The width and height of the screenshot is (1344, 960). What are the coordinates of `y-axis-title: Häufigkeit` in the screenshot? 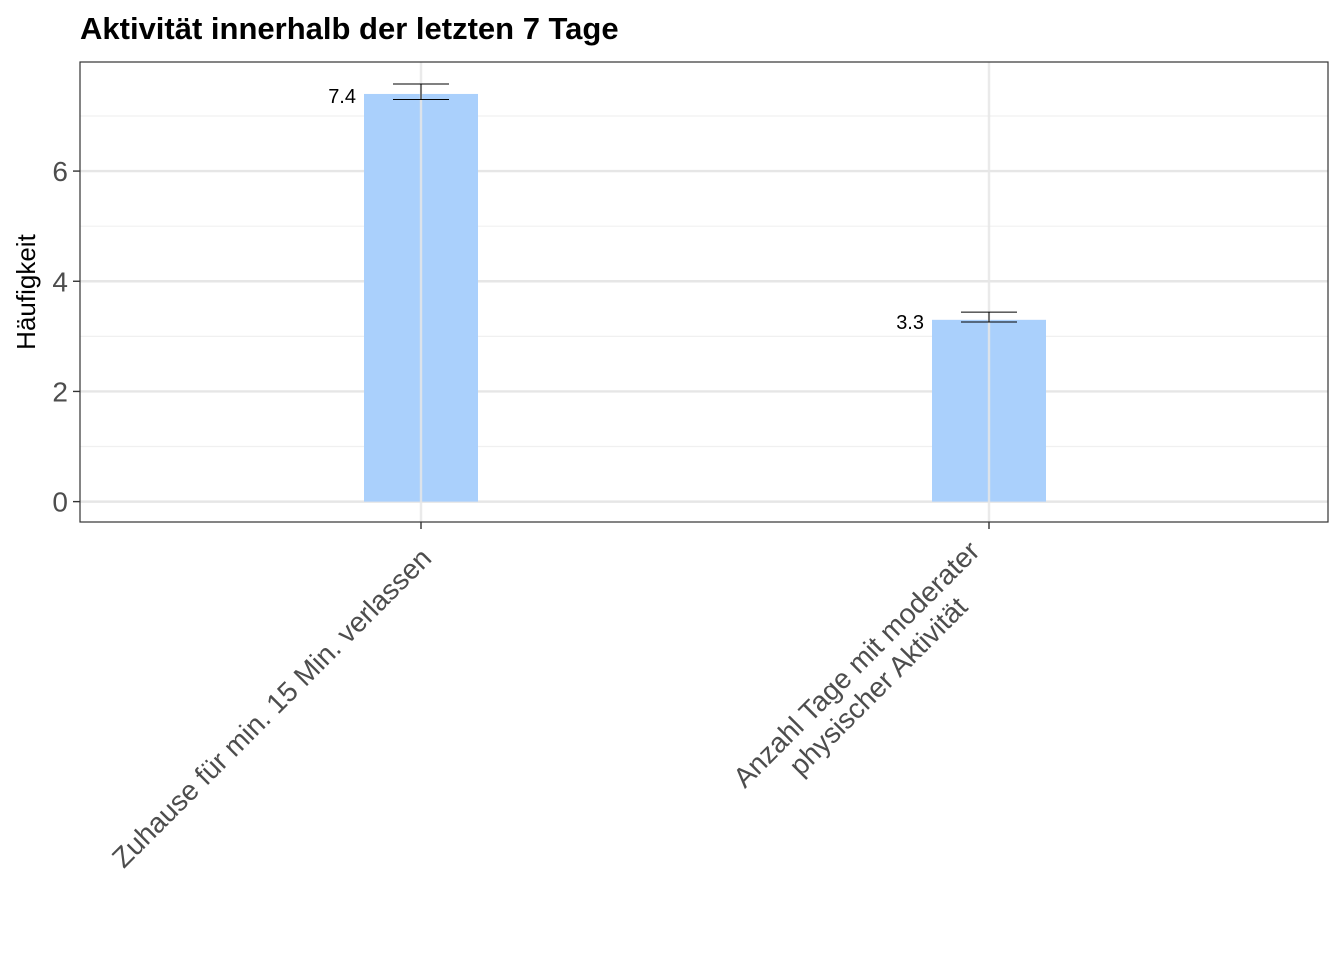 It's located at (26, 291).